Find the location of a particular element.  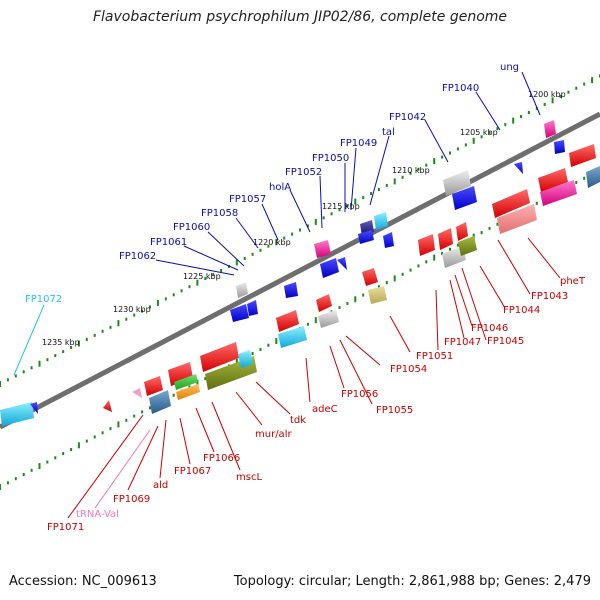

gene-label: FP1071 is located at coordinates (65, 527).